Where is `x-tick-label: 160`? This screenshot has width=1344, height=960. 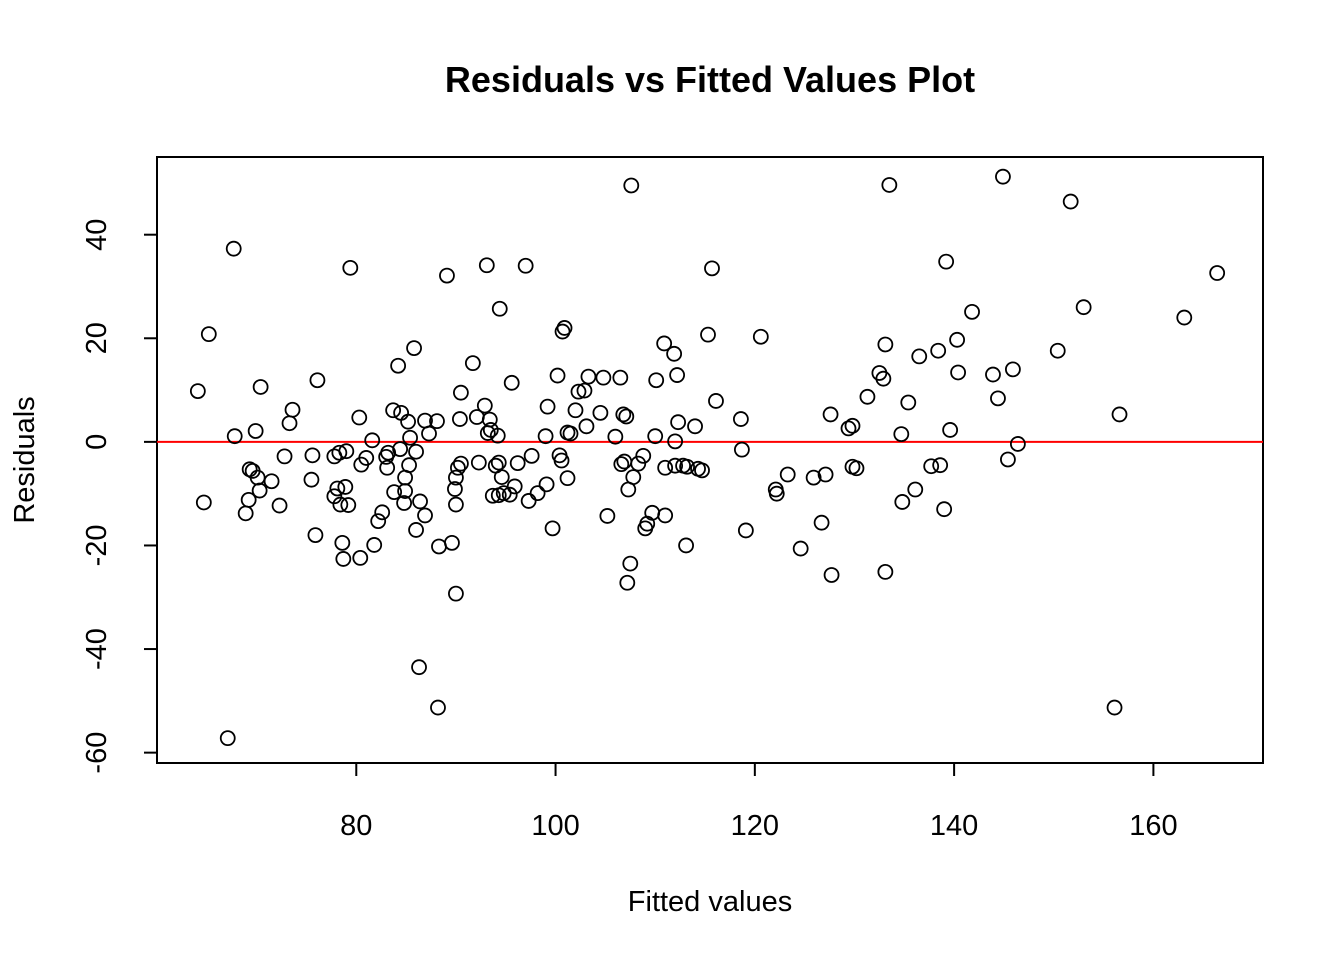
x-tick-label: 160 is located at coordinates (1153, 826).